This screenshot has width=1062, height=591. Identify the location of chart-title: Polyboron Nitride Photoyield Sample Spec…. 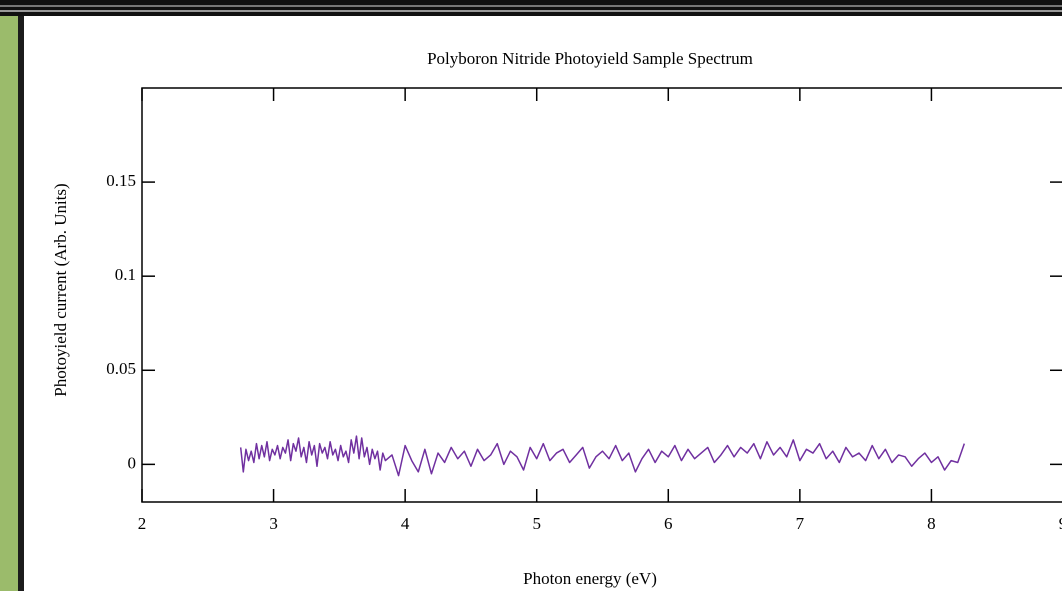
(590, 58).